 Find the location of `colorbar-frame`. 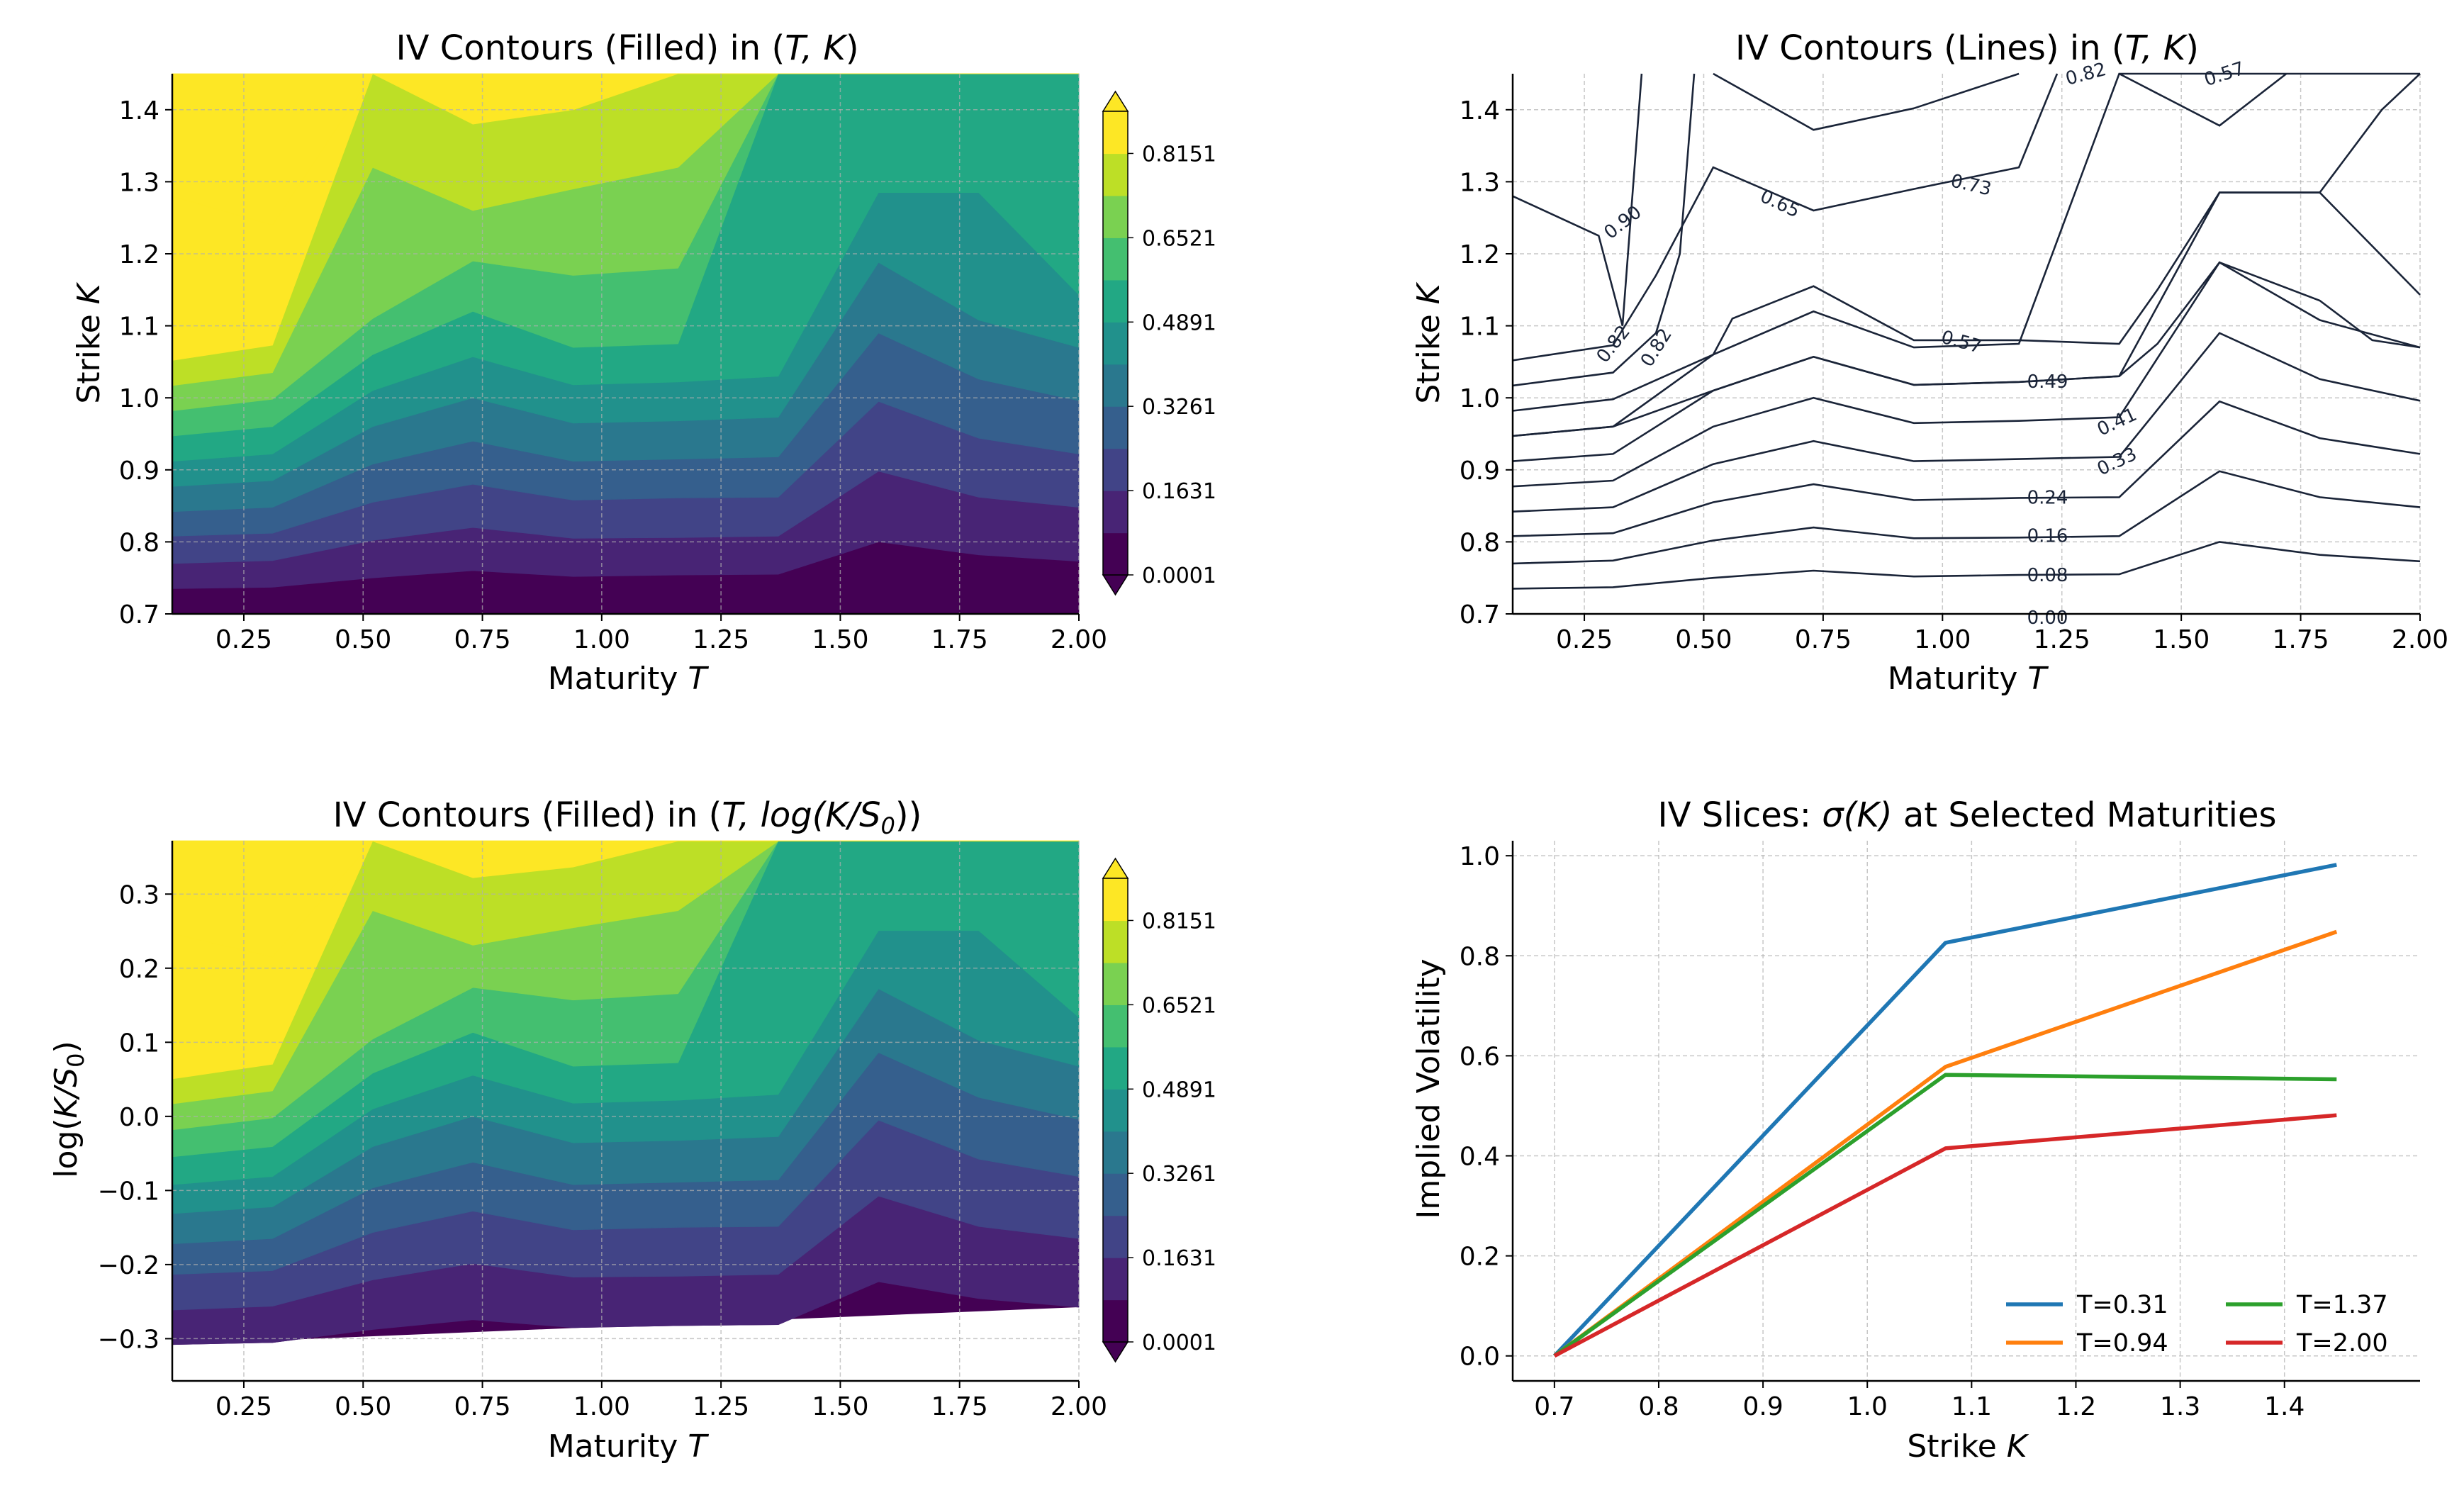

colorbar-frame is located at coordinates (1115, 343).